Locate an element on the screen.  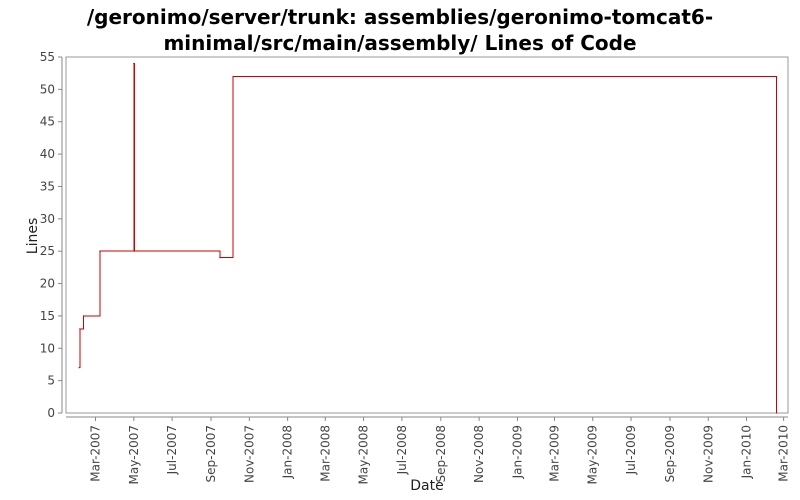
x-tick-label: Jan-2010 is located at coordinates (747, 452).